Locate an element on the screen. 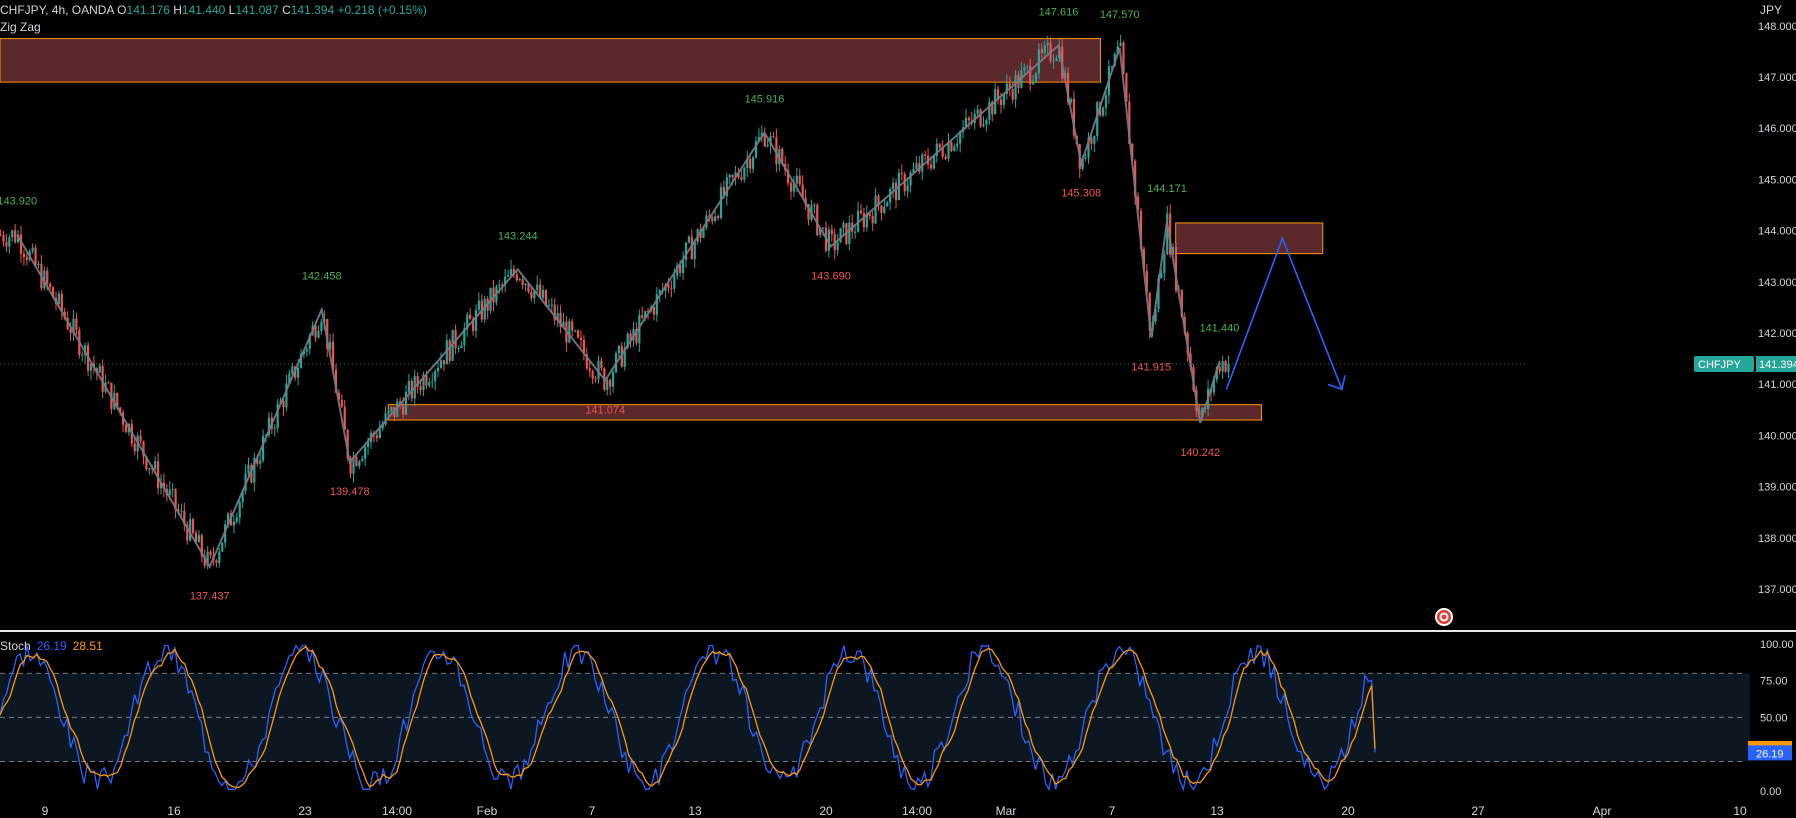 The height and width of the screenshot is (818, 1796). price-tick: 140.000 is located at coordinates (1777, 436).